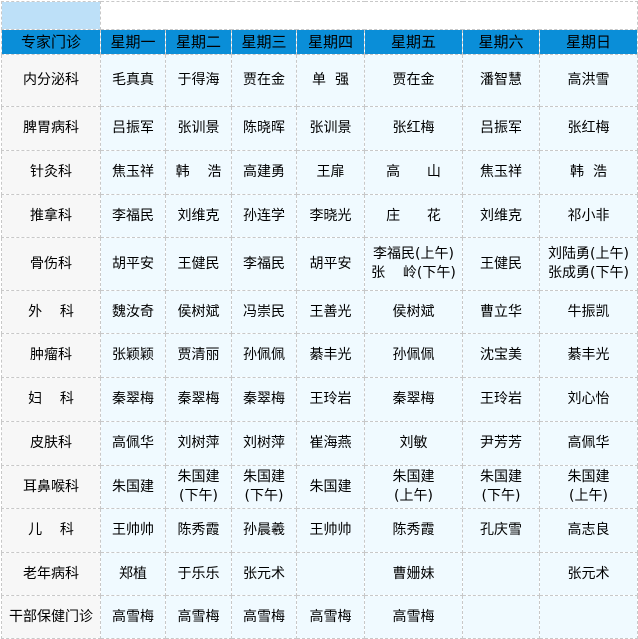 The height and width of the screenshot is (639, 638). I want to click on doctor-cell: 孔庆雪, so click(501, 530).